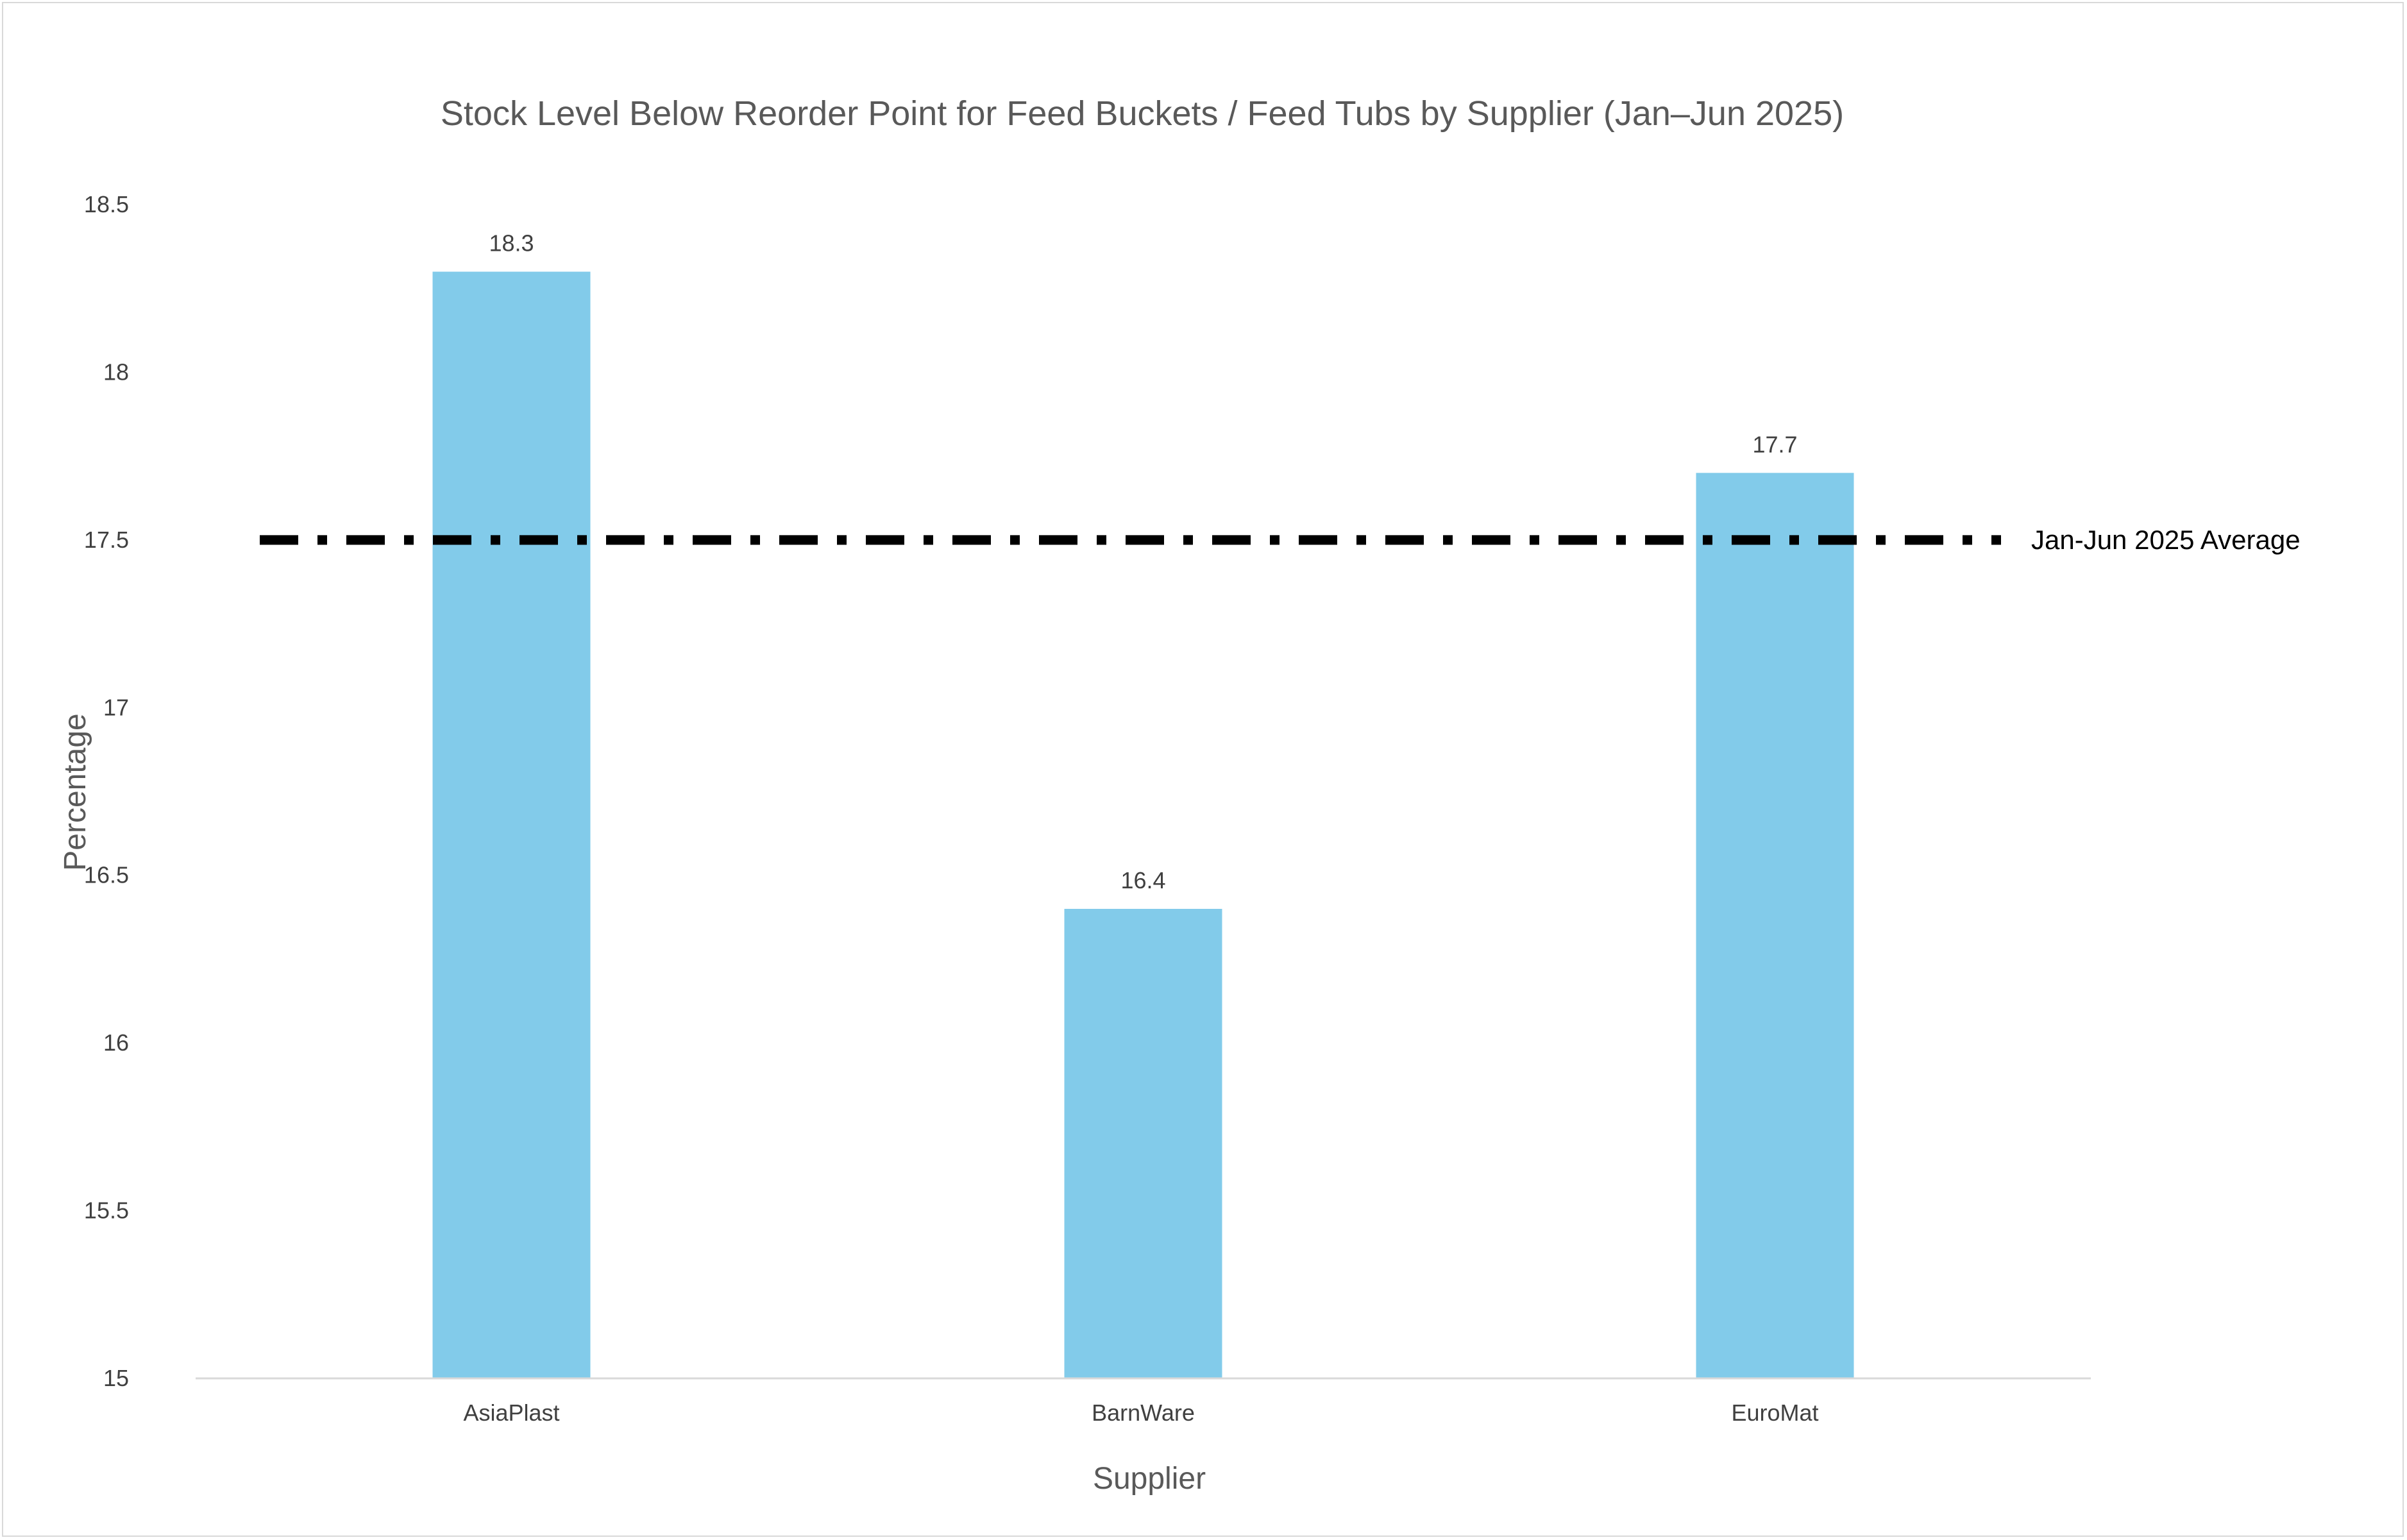 This screenshot has height=1540, width=2407. Describe the element at coordinates (2166, 540) in the screenshot. I see `average-reference-label: Jan-Jun 2025 Average` at that location.